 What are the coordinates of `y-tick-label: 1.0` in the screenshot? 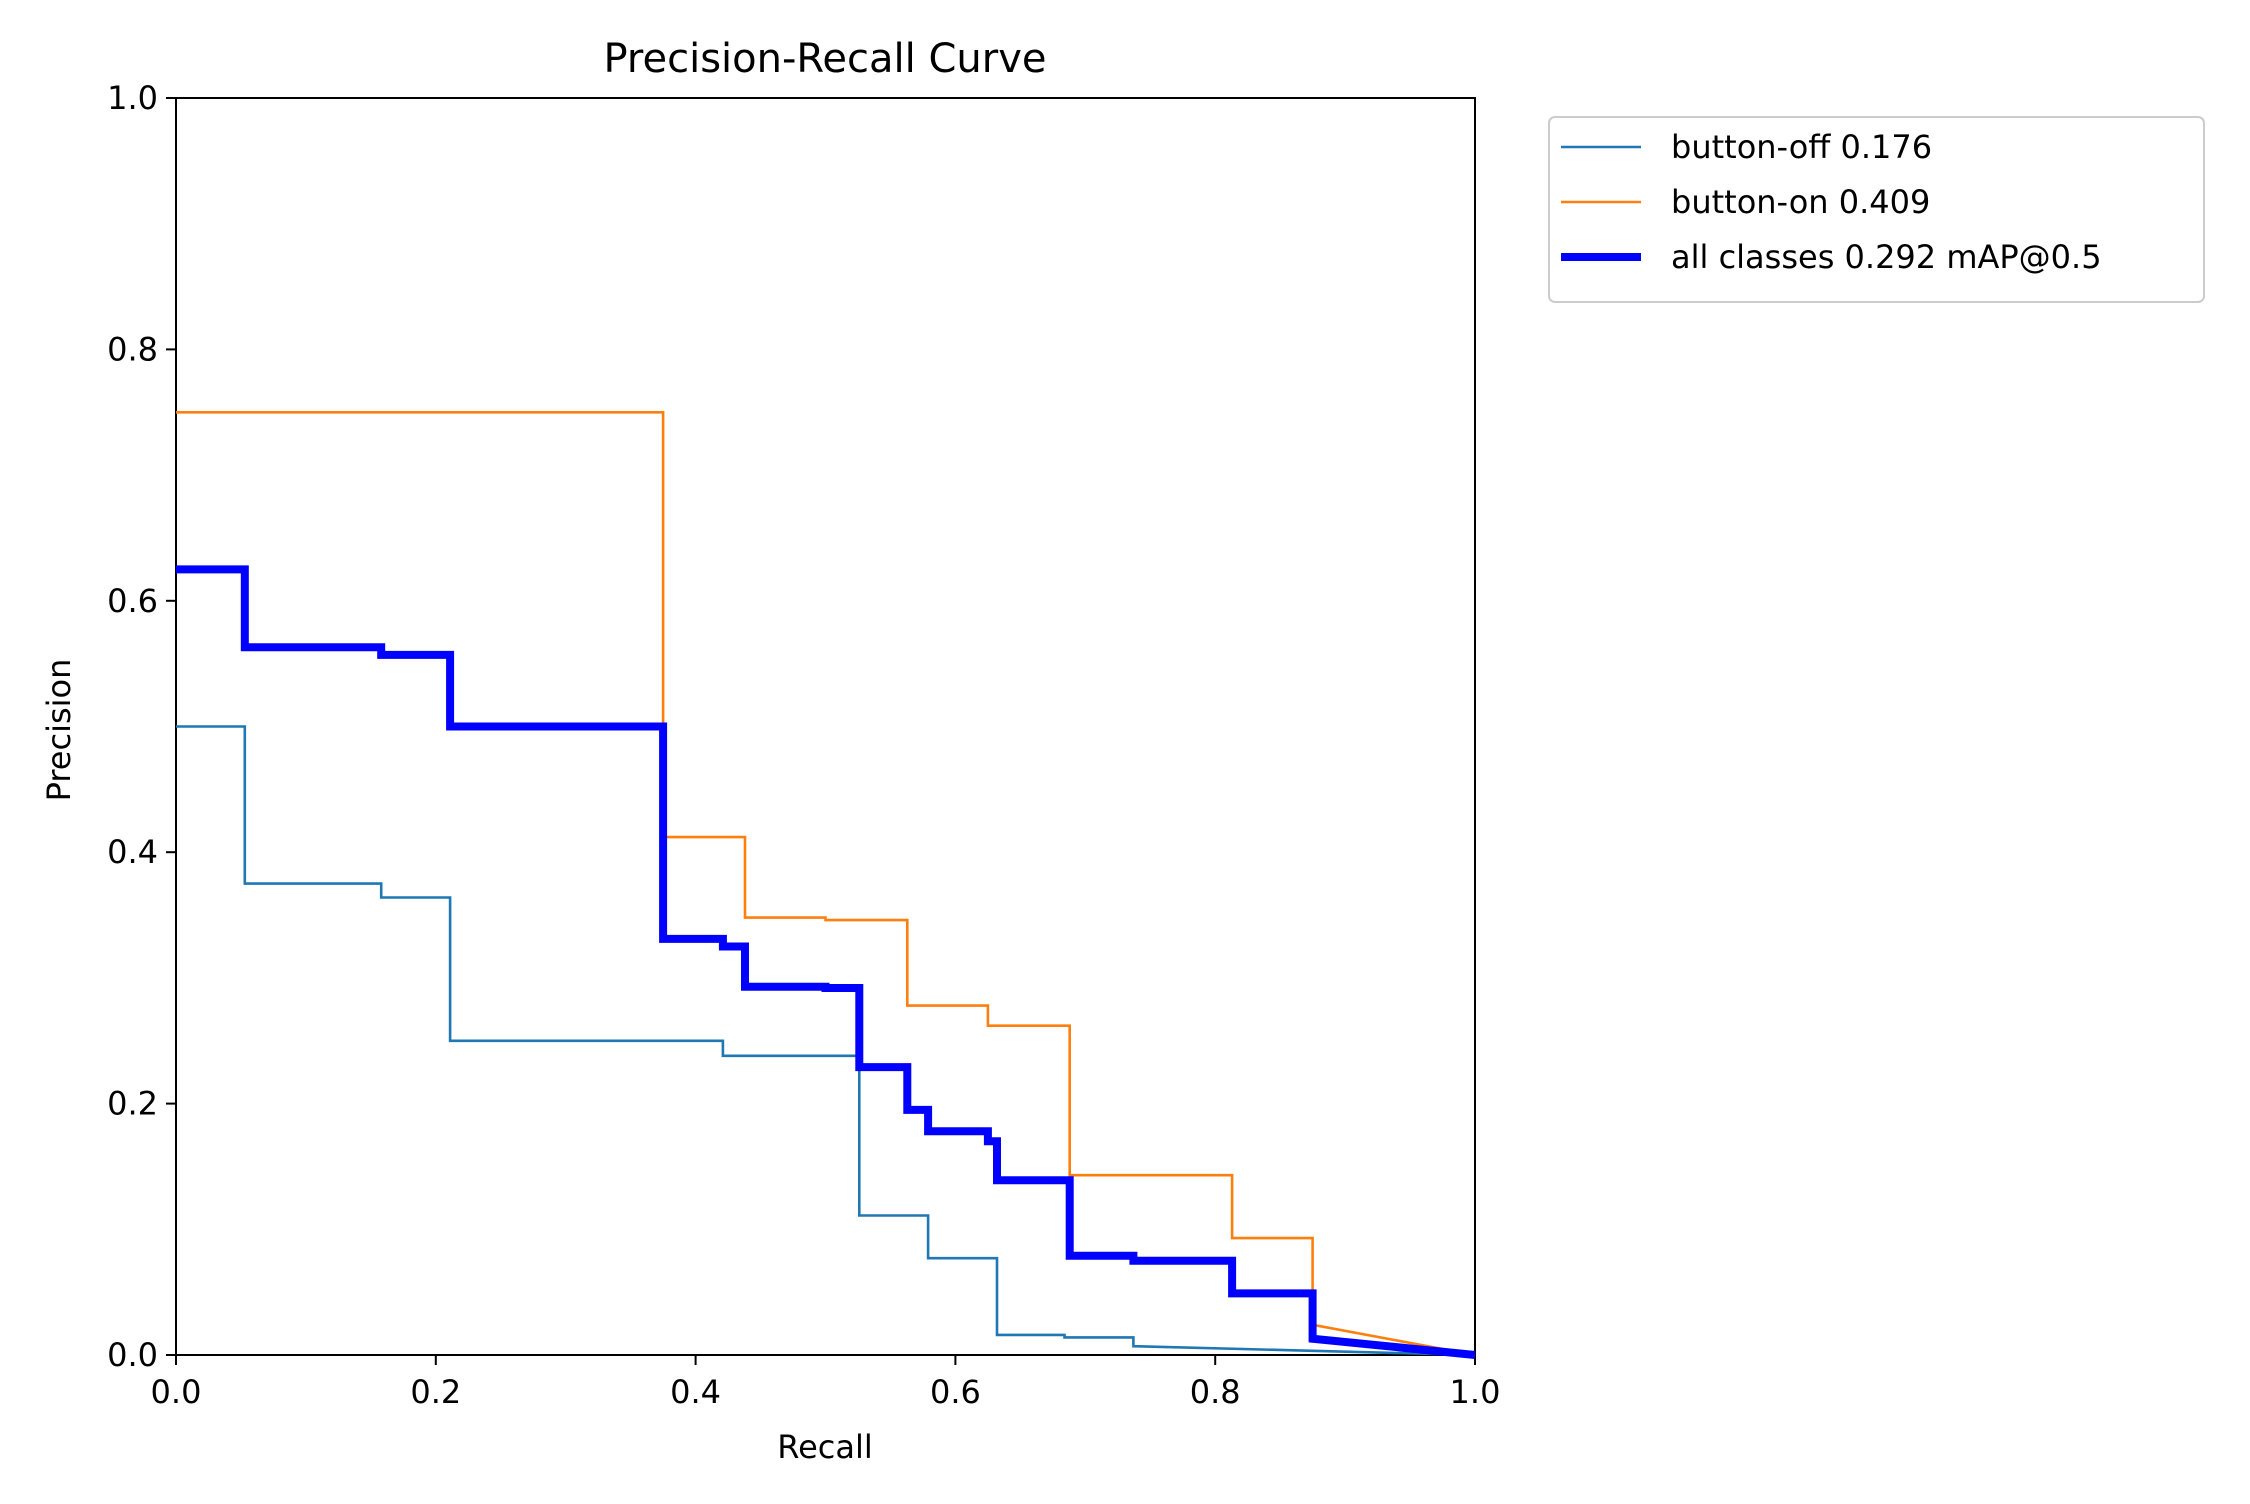 It's located at (132, 98).